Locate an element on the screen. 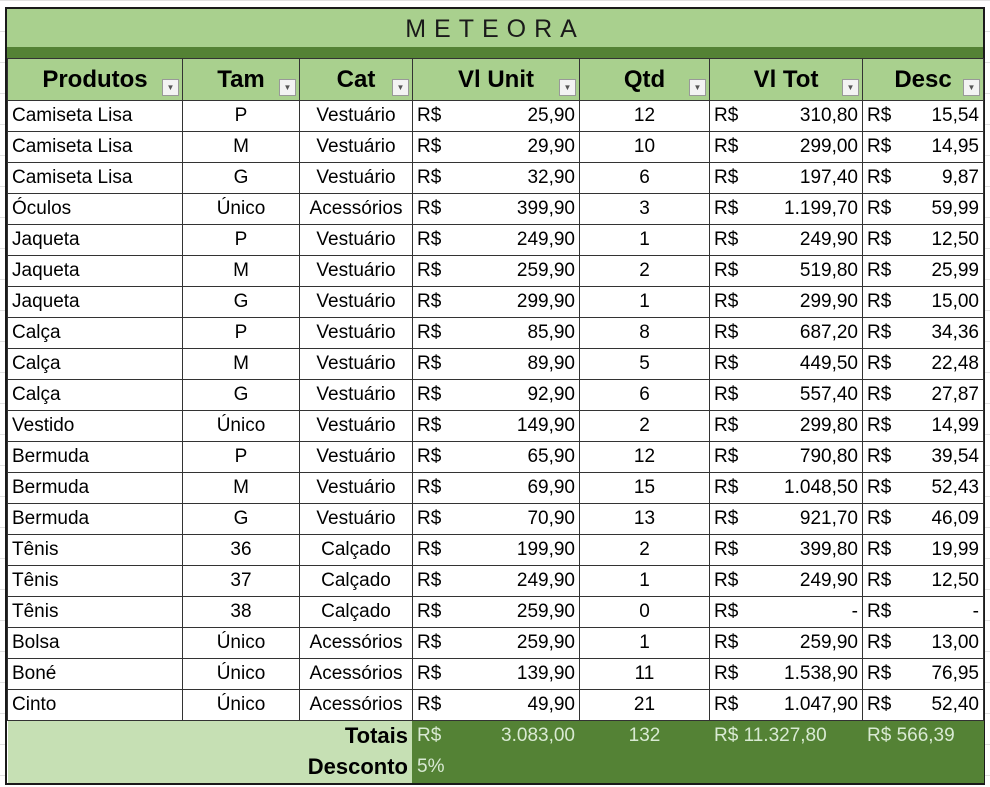 The width and height of the screenshot is (990, 787). cell-desc: R$ 52,43 is located at coordinates (923, 488).